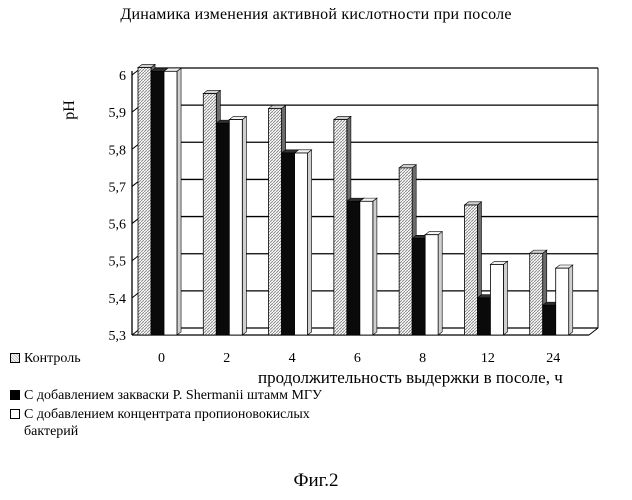 Image resolution: width=632 pixels, height=500 pixels. What do you see at coordinates (118, 262) in the screenshot?
I see `y-tick-label: 5,5` at bounding box center [118, 262].